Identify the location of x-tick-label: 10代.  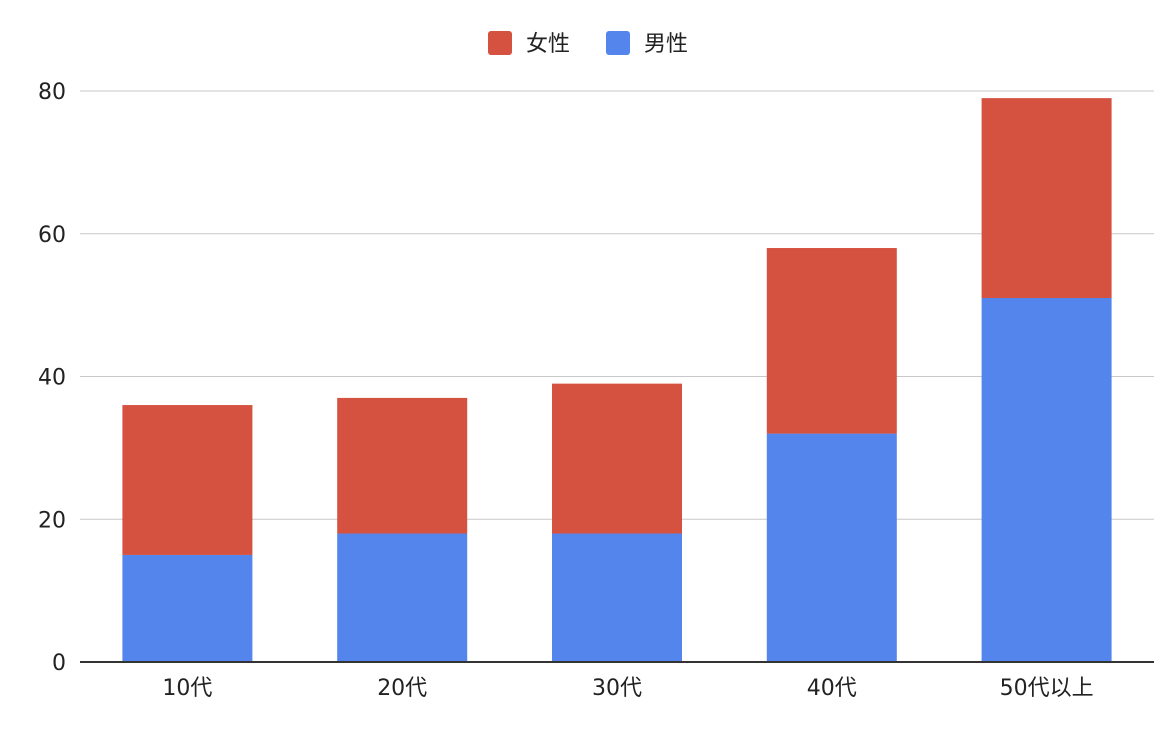
(187, 688).